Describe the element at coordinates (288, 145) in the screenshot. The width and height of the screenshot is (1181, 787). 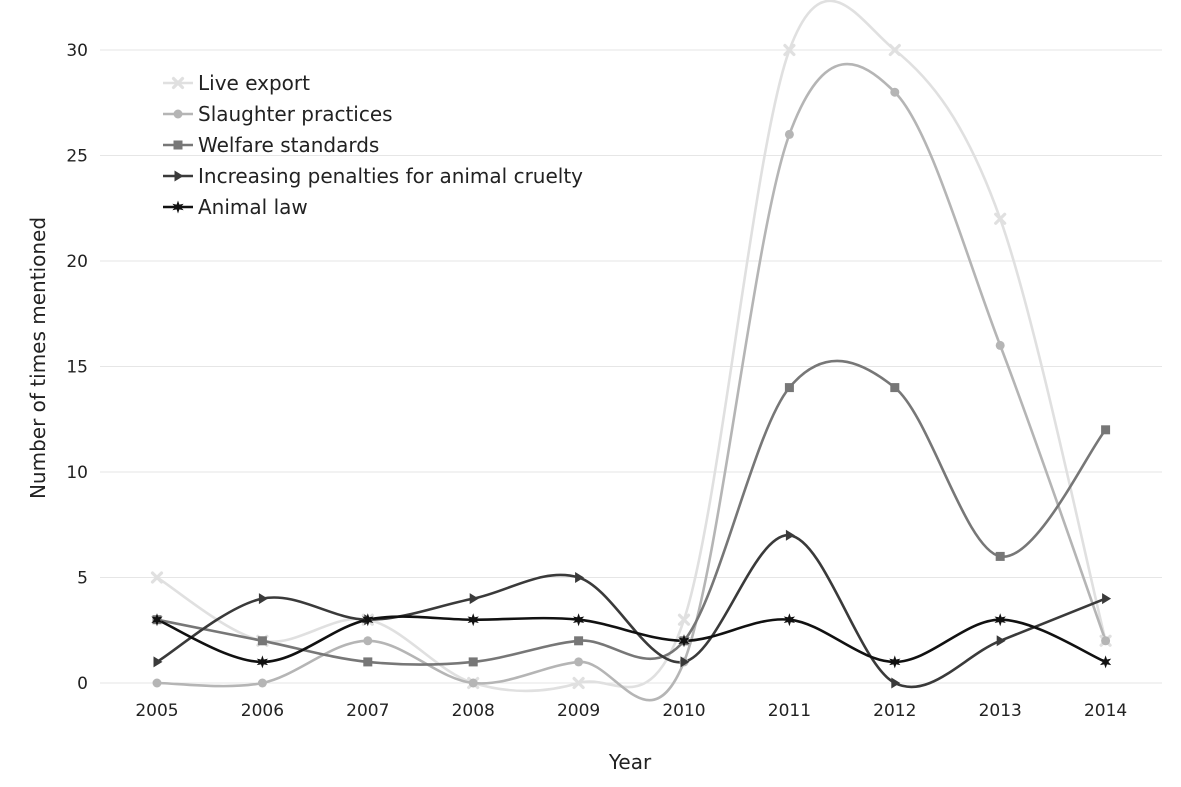
I see `legend-label: Welfare standards` at that location.